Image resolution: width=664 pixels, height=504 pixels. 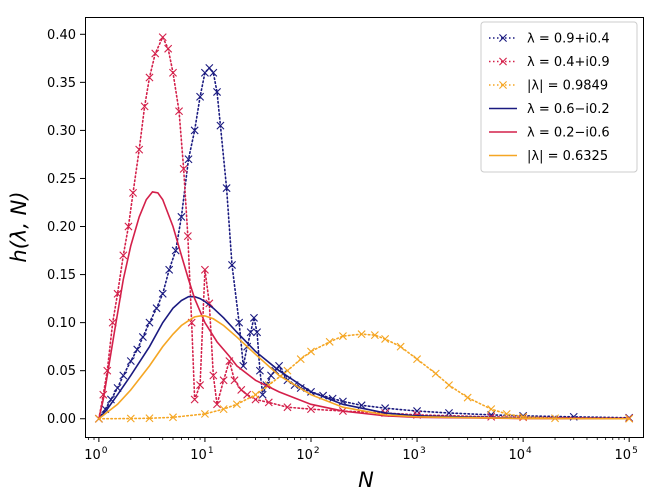 I want to click on legend-item: λ = 0.9+i0.4, so click(x=549, y=39).